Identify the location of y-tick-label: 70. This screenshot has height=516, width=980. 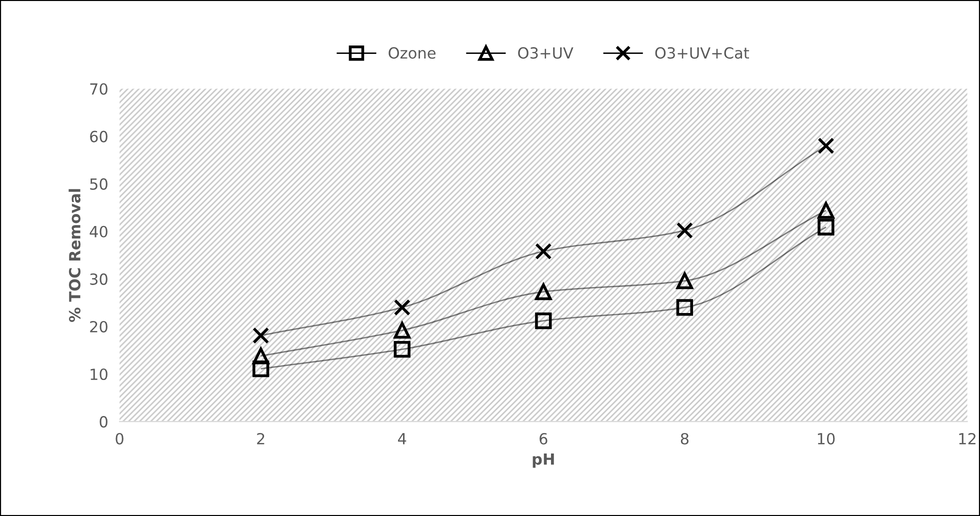
(99, 89).